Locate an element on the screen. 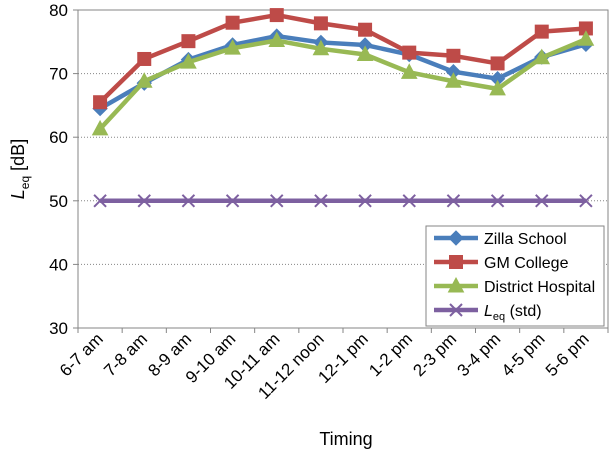 The height and width of the screenshot is (453, 611). y-axis-label: Leq [dB] is located at coordinates (20, 169).